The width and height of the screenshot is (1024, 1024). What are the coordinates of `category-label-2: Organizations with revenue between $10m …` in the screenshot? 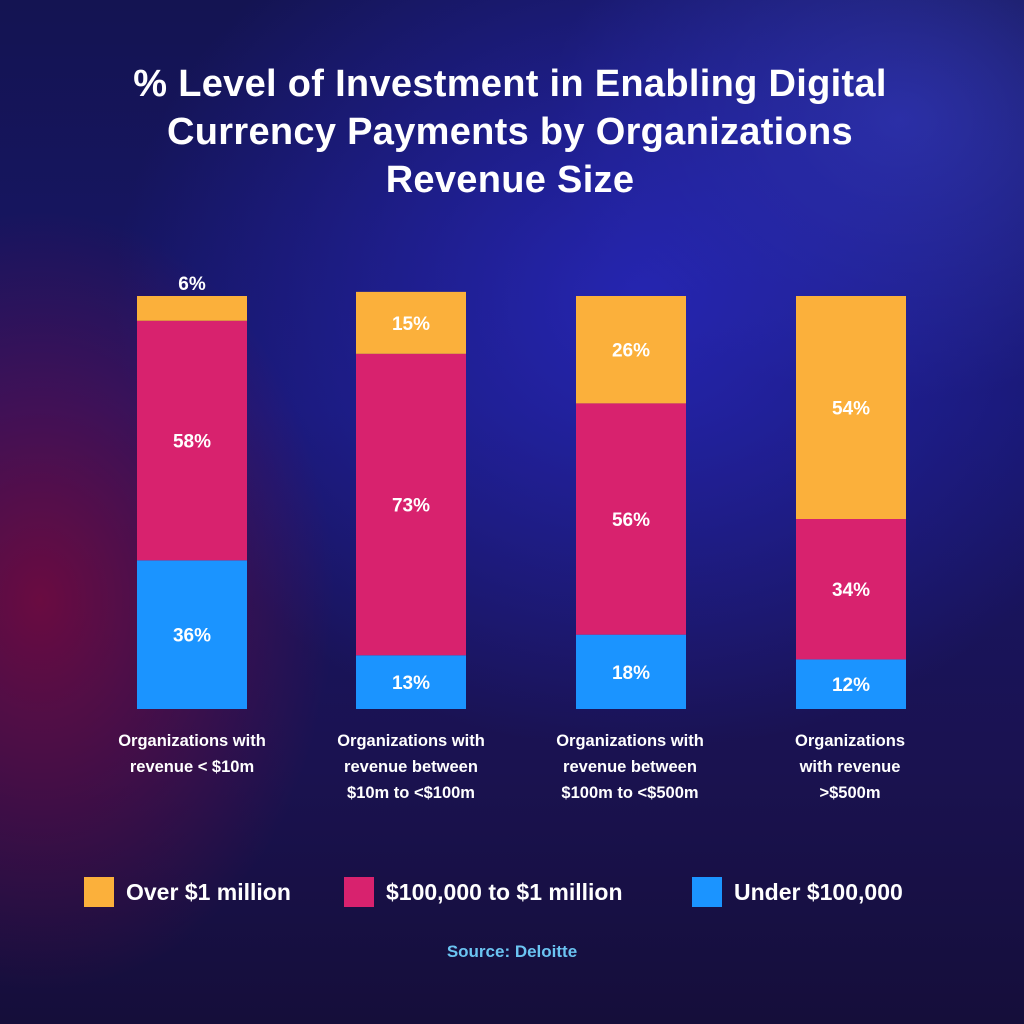 It's located at (411, 767).